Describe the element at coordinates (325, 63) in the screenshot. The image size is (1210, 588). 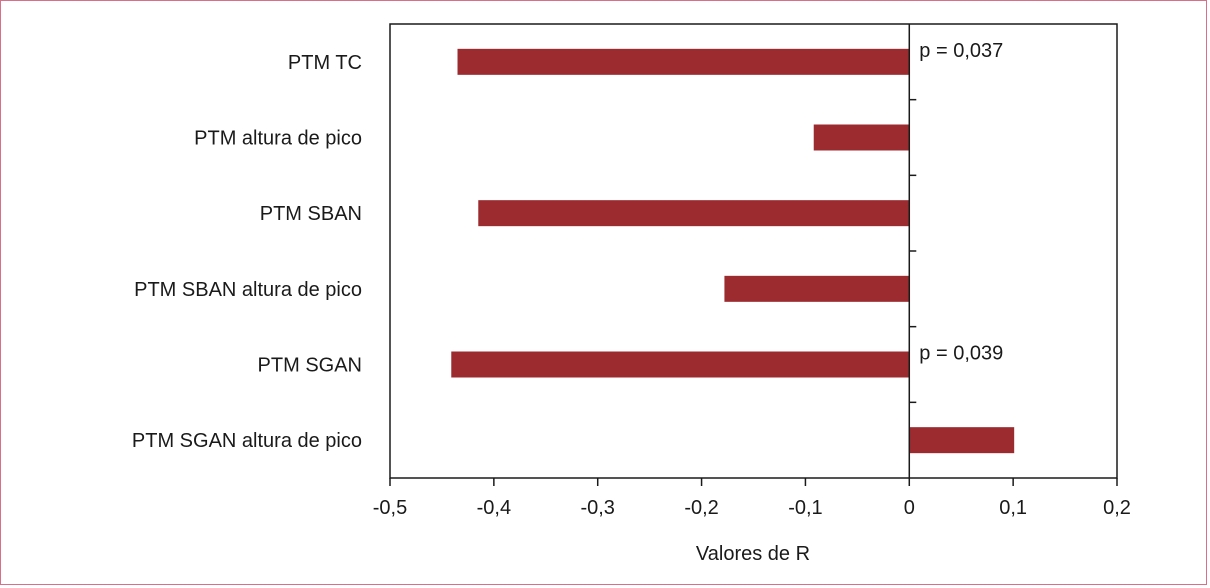
I see `category-label: PTM TC` at that location.